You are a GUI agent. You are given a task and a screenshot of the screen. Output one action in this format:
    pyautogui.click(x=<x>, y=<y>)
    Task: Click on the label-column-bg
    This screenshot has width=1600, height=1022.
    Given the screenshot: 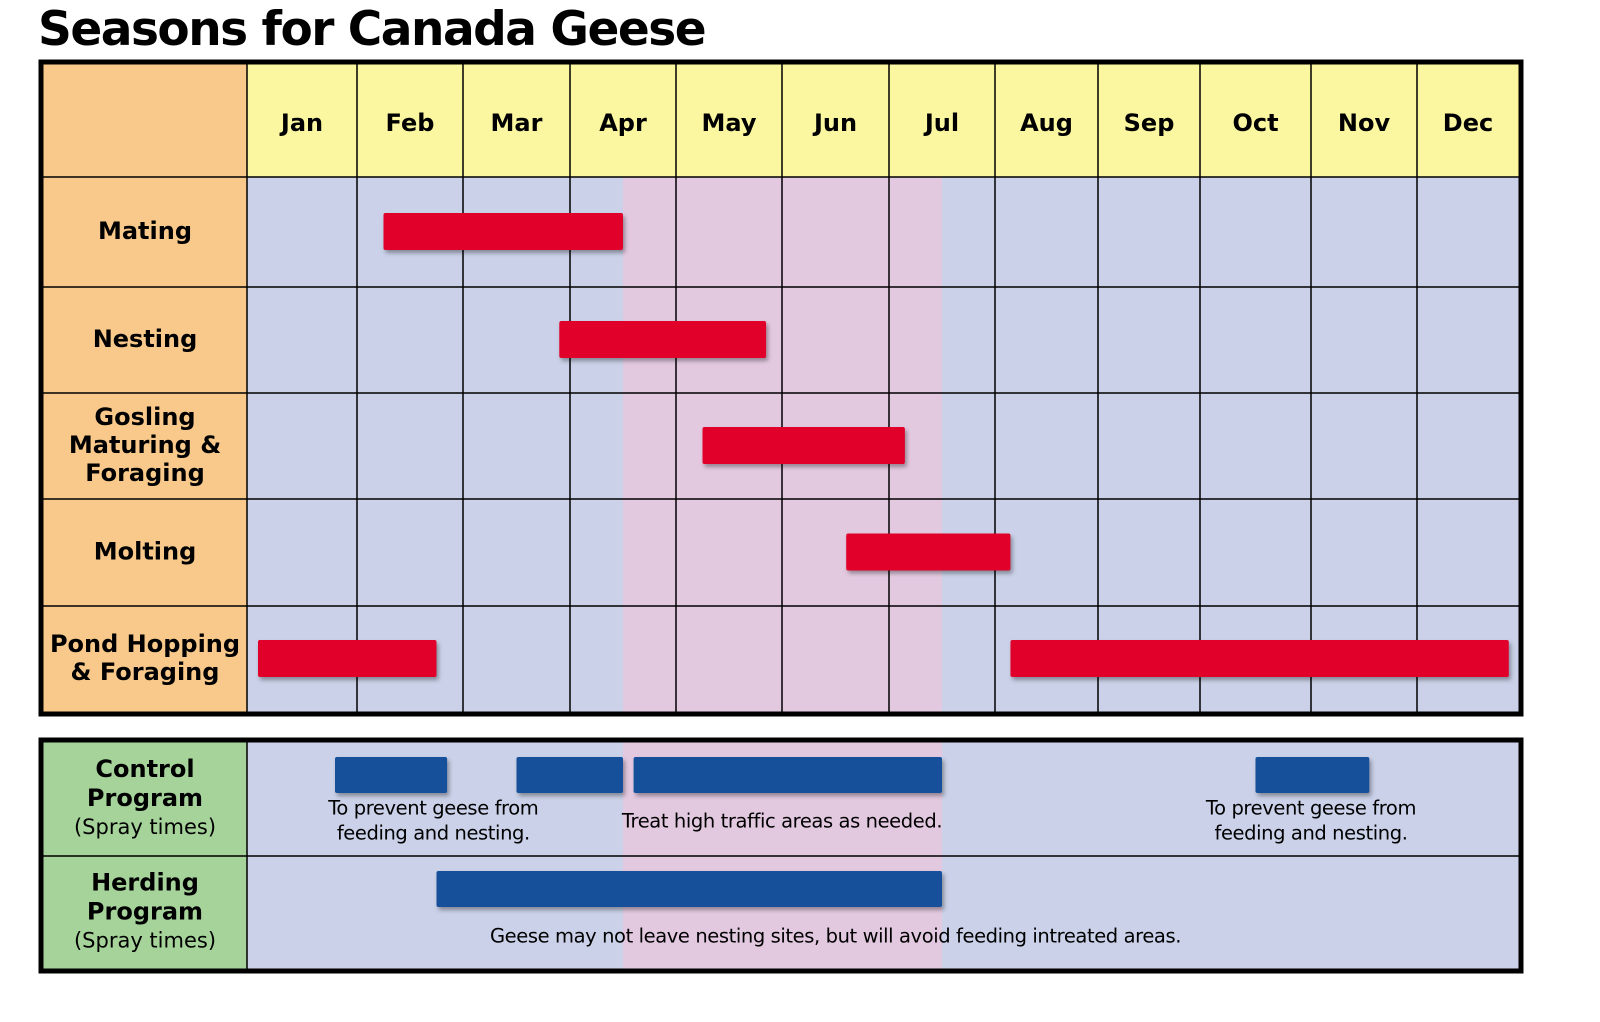 What is the action you would take?
    pyautogui.click(x=145, y=388)
    